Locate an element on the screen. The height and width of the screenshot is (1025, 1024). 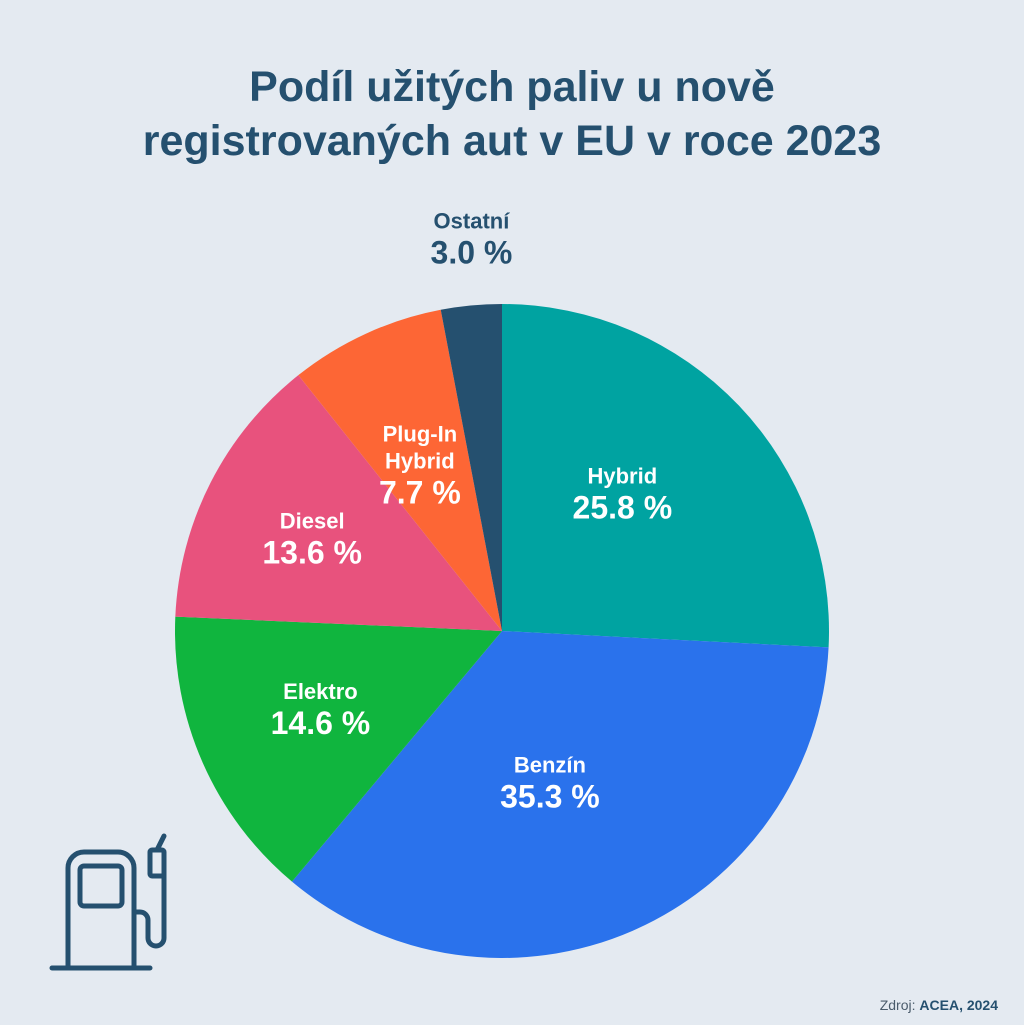
pie-label-percent: 3.0 % is located at coordinates (472, 252).